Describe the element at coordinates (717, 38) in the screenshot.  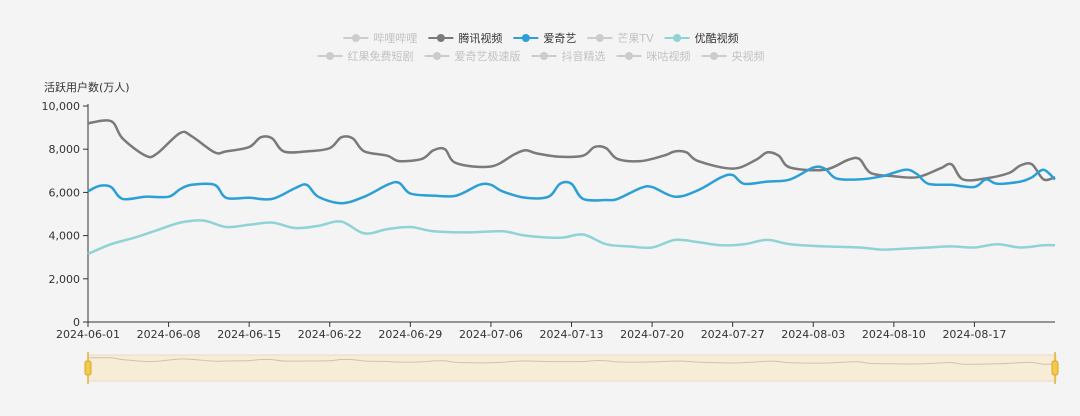
I see `legend-label: 优酷视频` at that location.